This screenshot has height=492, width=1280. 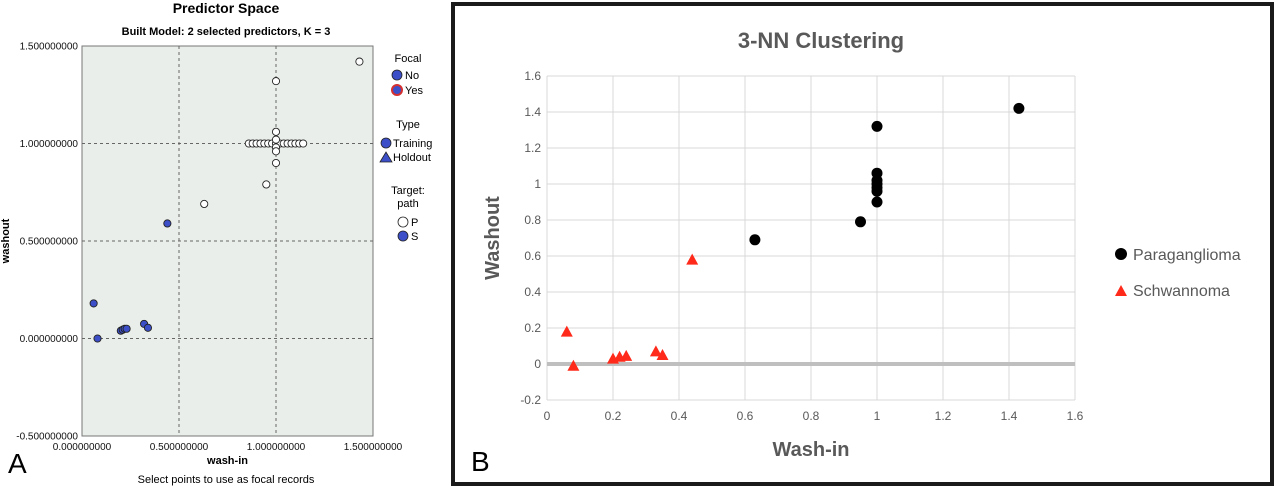 What do you see at coordinates (397, 90) in the screenshot?
I see `legend-focal-yes-marker` at bounding box center [397, 90].